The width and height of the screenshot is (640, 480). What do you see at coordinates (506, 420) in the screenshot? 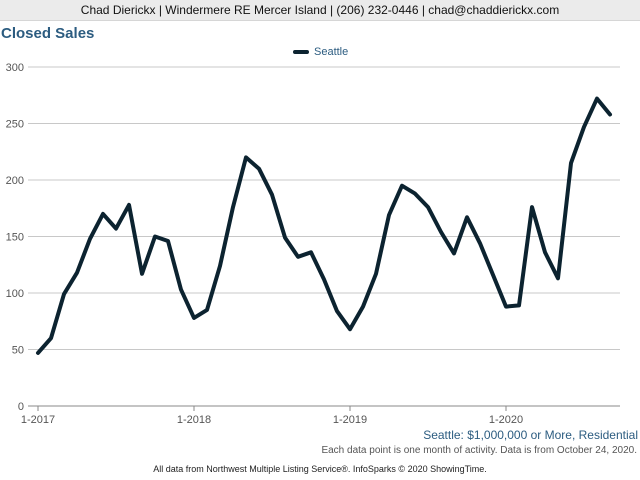
I see `x-tick-label-1-2020: 1-2020` at bounding box center [506, 420].